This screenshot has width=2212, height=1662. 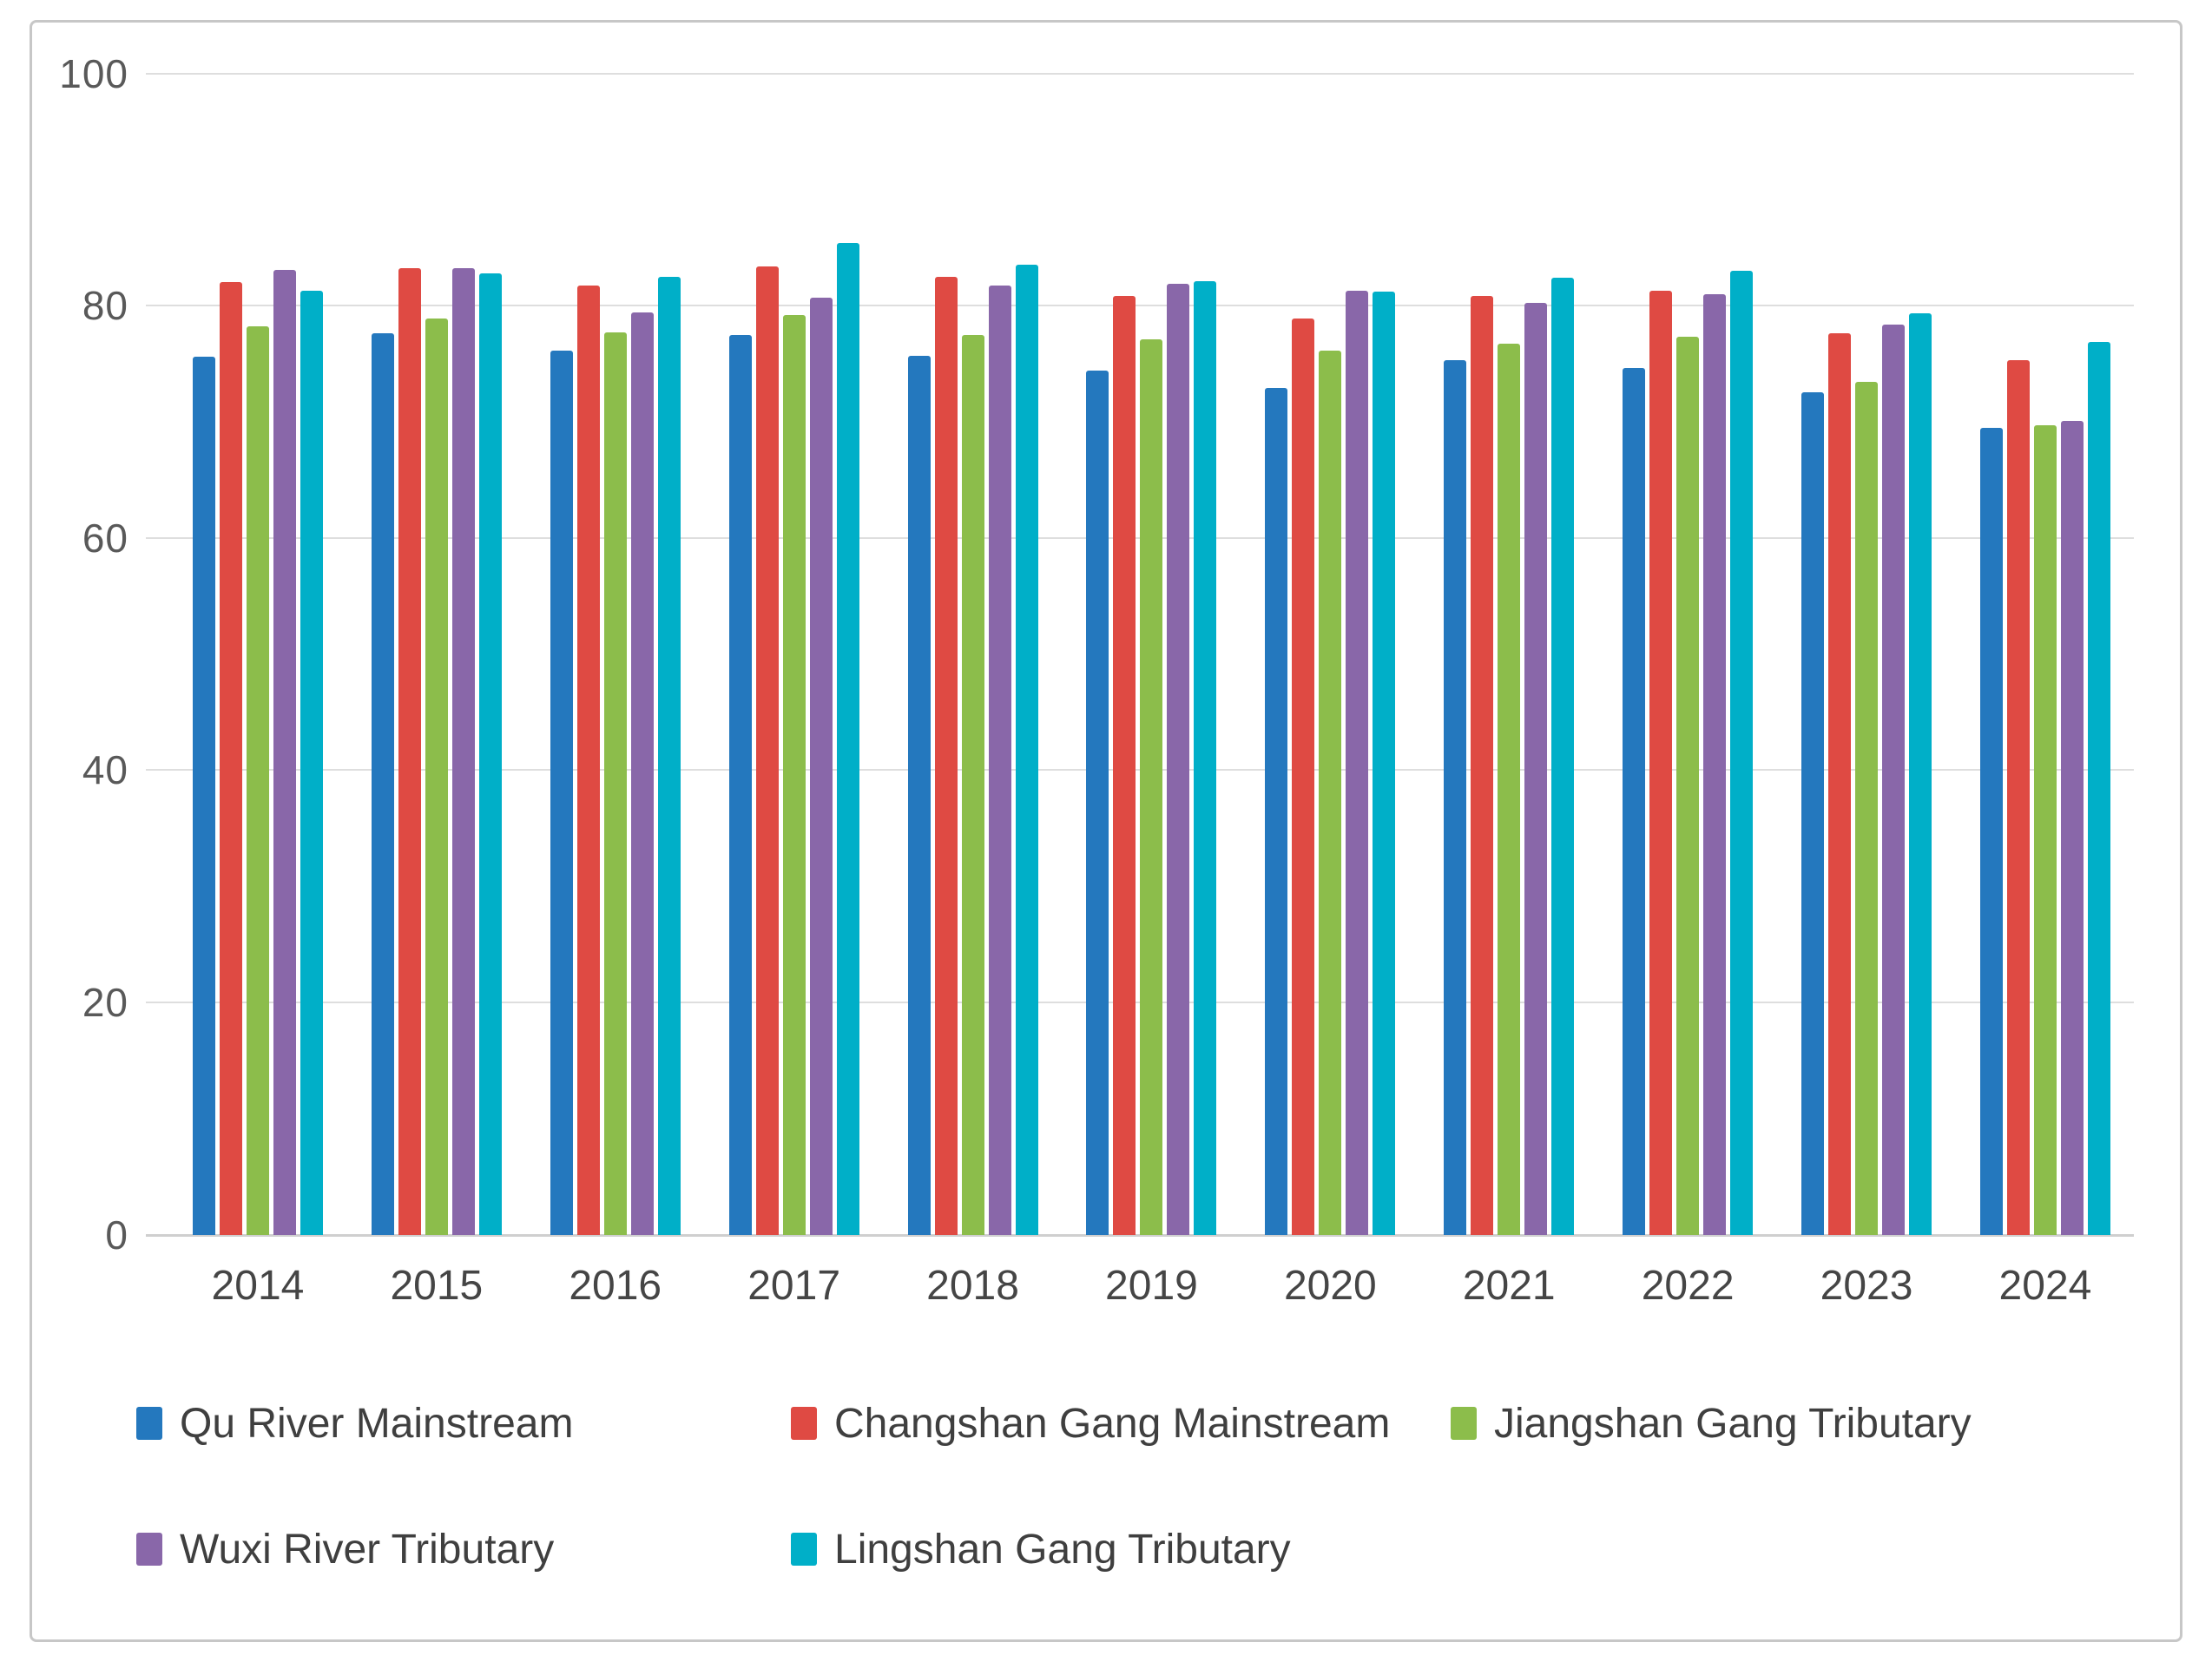 I want to click on bar-2021-wuxi-river-tributary, so click(x=1536, y=769).